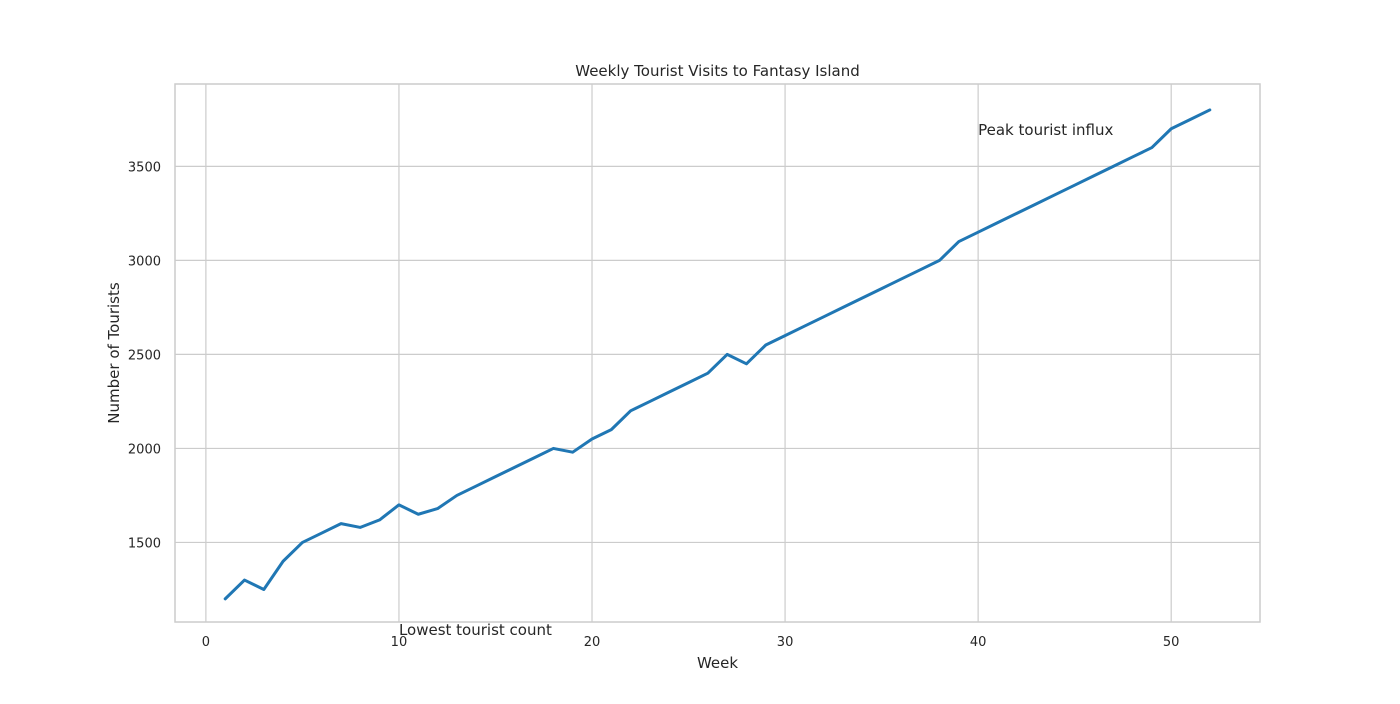 The height and width of the screenshot is (704, 1400). Describe the element at coordinates (206, 642) in the screenshot. I see `x-tick-label: 0` at that location.